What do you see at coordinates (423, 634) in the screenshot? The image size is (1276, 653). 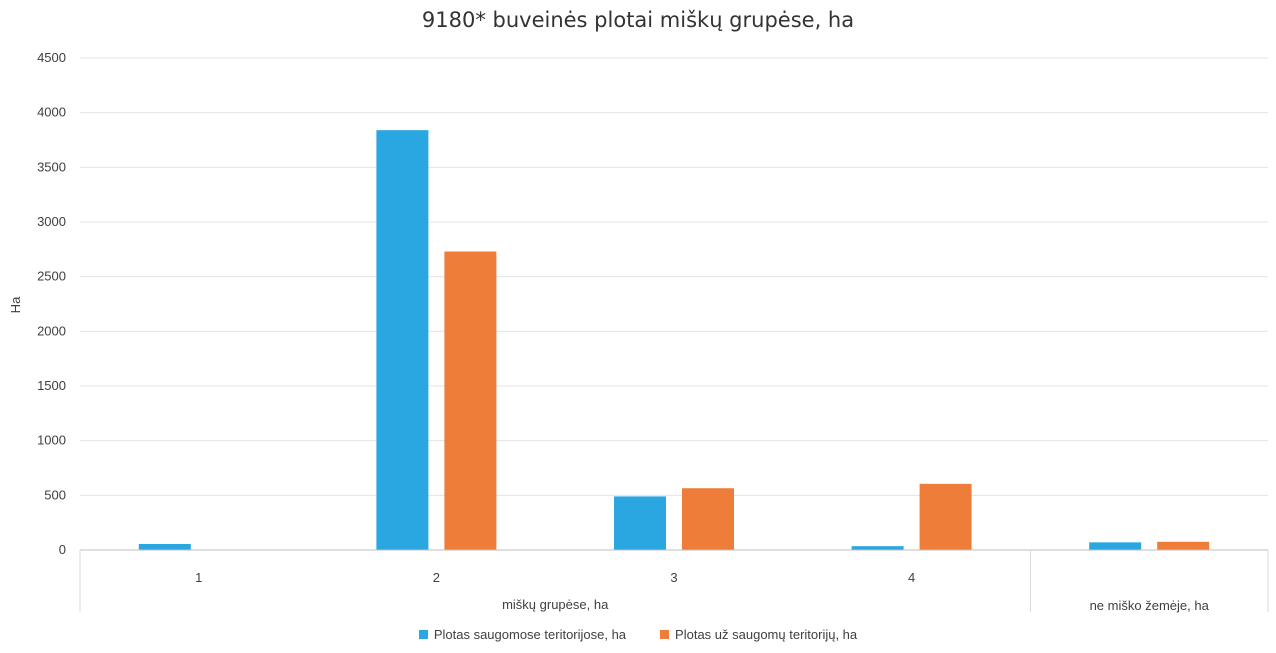 I see `legend-swatch-protected` at bounding box center [423, 634].